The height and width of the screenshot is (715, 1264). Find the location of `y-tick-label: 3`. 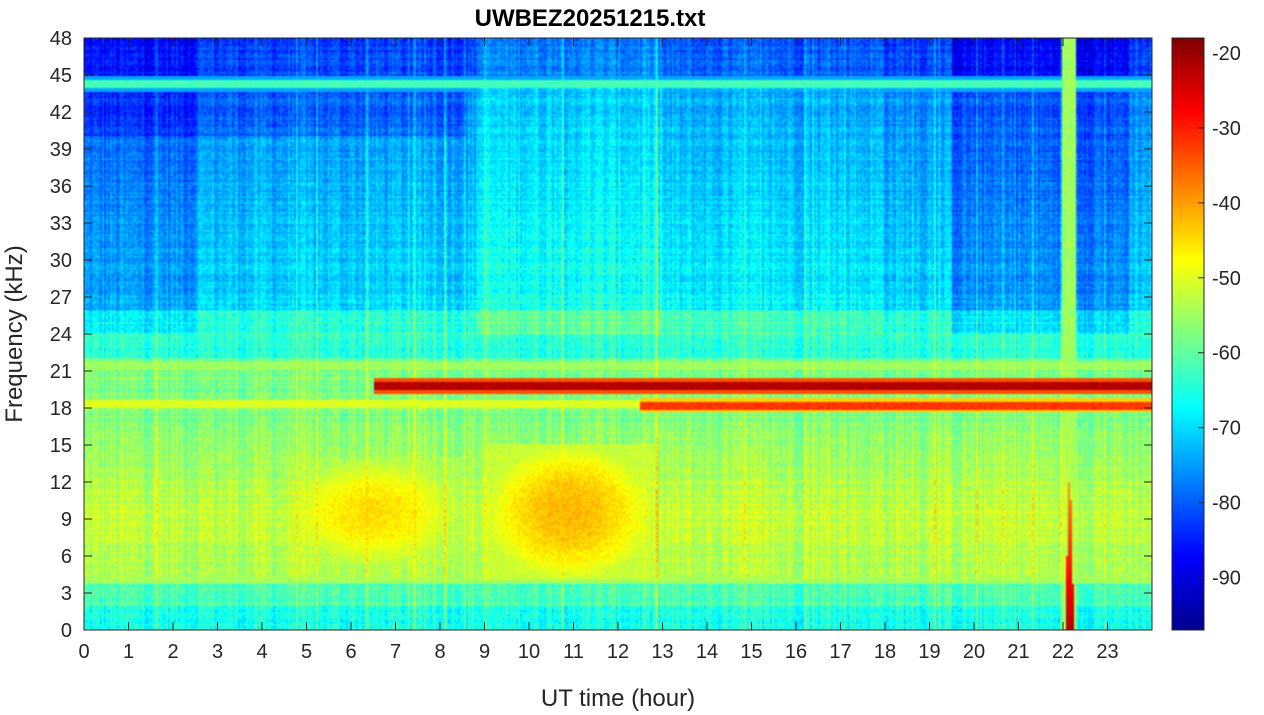

y-tick-label: 3 is located at coordinates (66, 594).